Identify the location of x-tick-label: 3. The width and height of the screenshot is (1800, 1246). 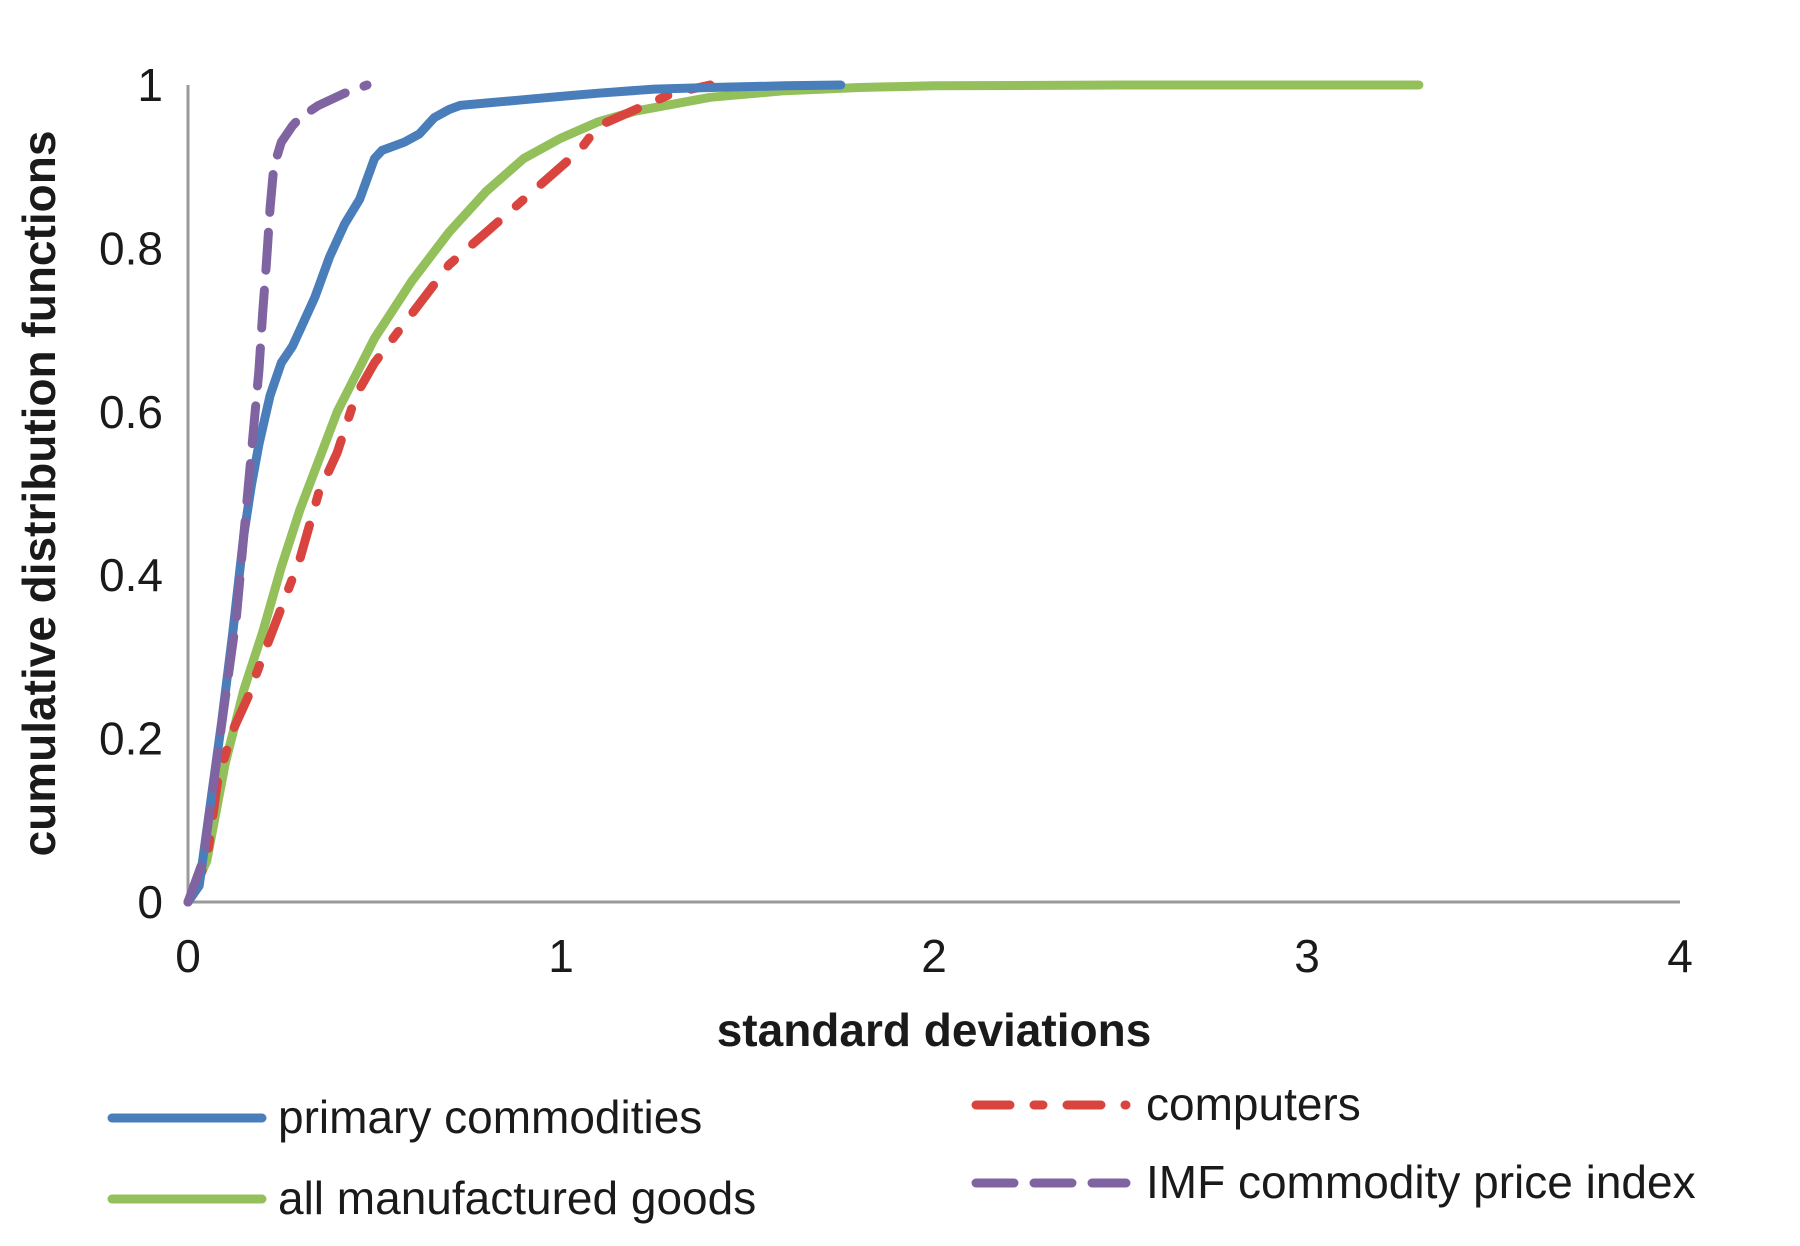
(1307, 956).